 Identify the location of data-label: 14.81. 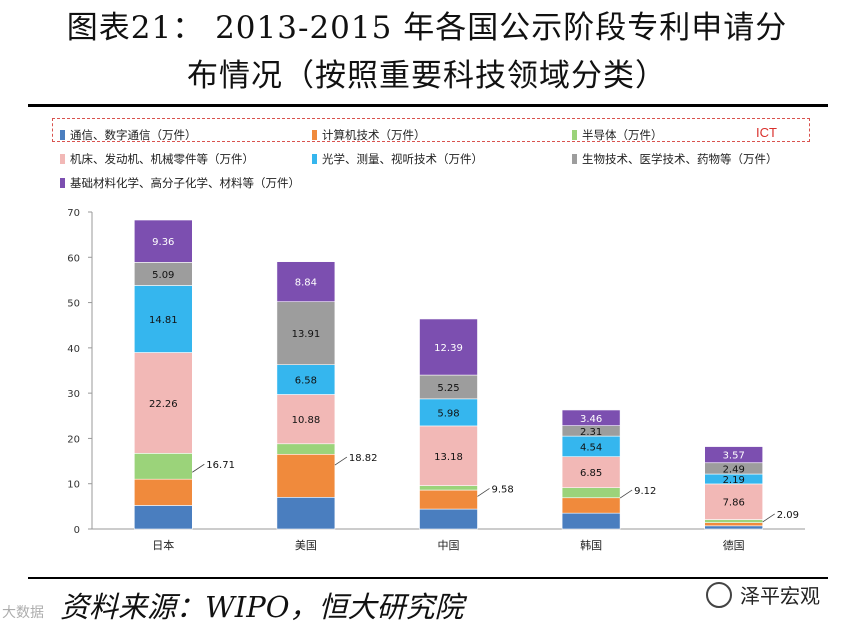
(163, 320).